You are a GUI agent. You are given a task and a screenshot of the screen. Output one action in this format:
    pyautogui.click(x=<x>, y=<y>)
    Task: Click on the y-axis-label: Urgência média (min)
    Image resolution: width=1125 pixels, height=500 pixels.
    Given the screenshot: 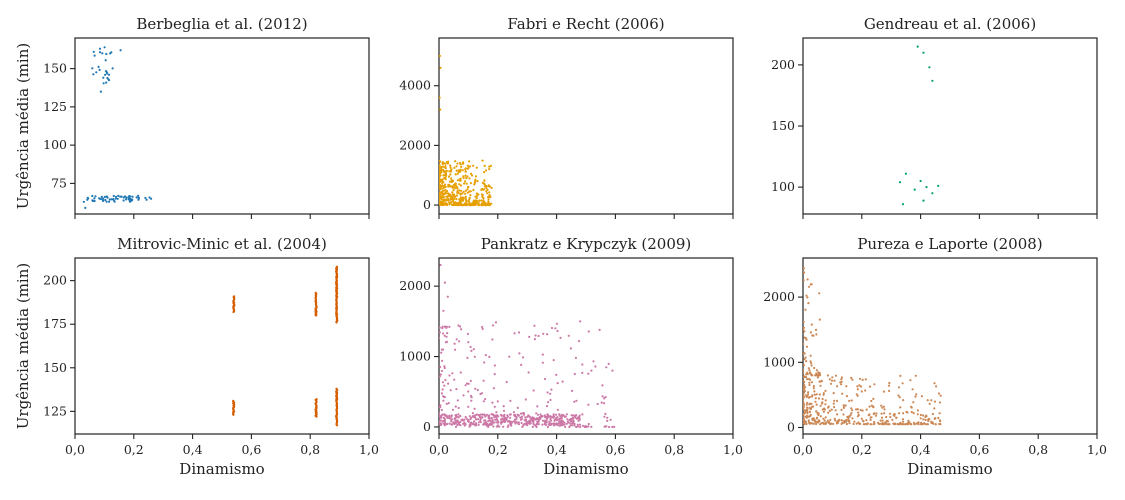 What is the action you would take?
    pyautogui.click(x=23, y=126)
    